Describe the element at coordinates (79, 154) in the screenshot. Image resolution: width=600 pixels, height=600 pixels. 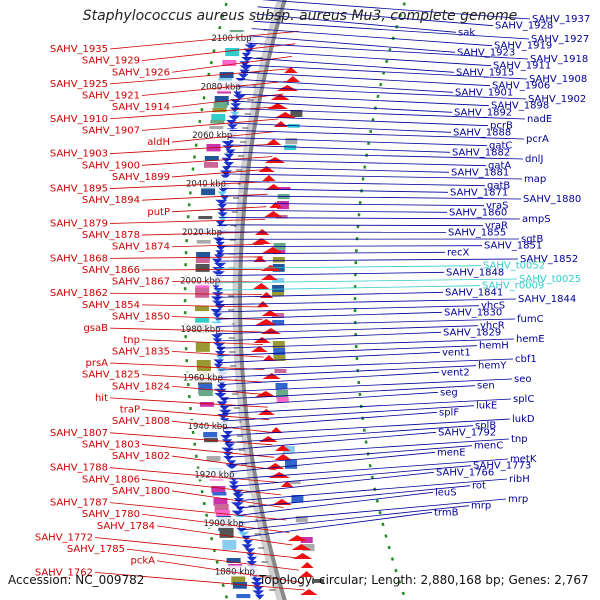
I see `forward-gene-label: SAHV_1903` at that location.